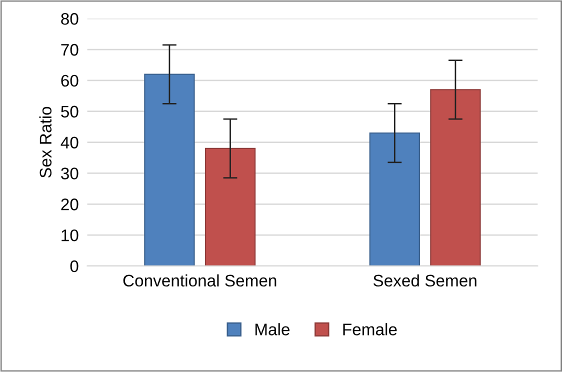  Describe the element at coordinates (70, 235) in the screenshot. I see `y-tick-label: 10` at that location.